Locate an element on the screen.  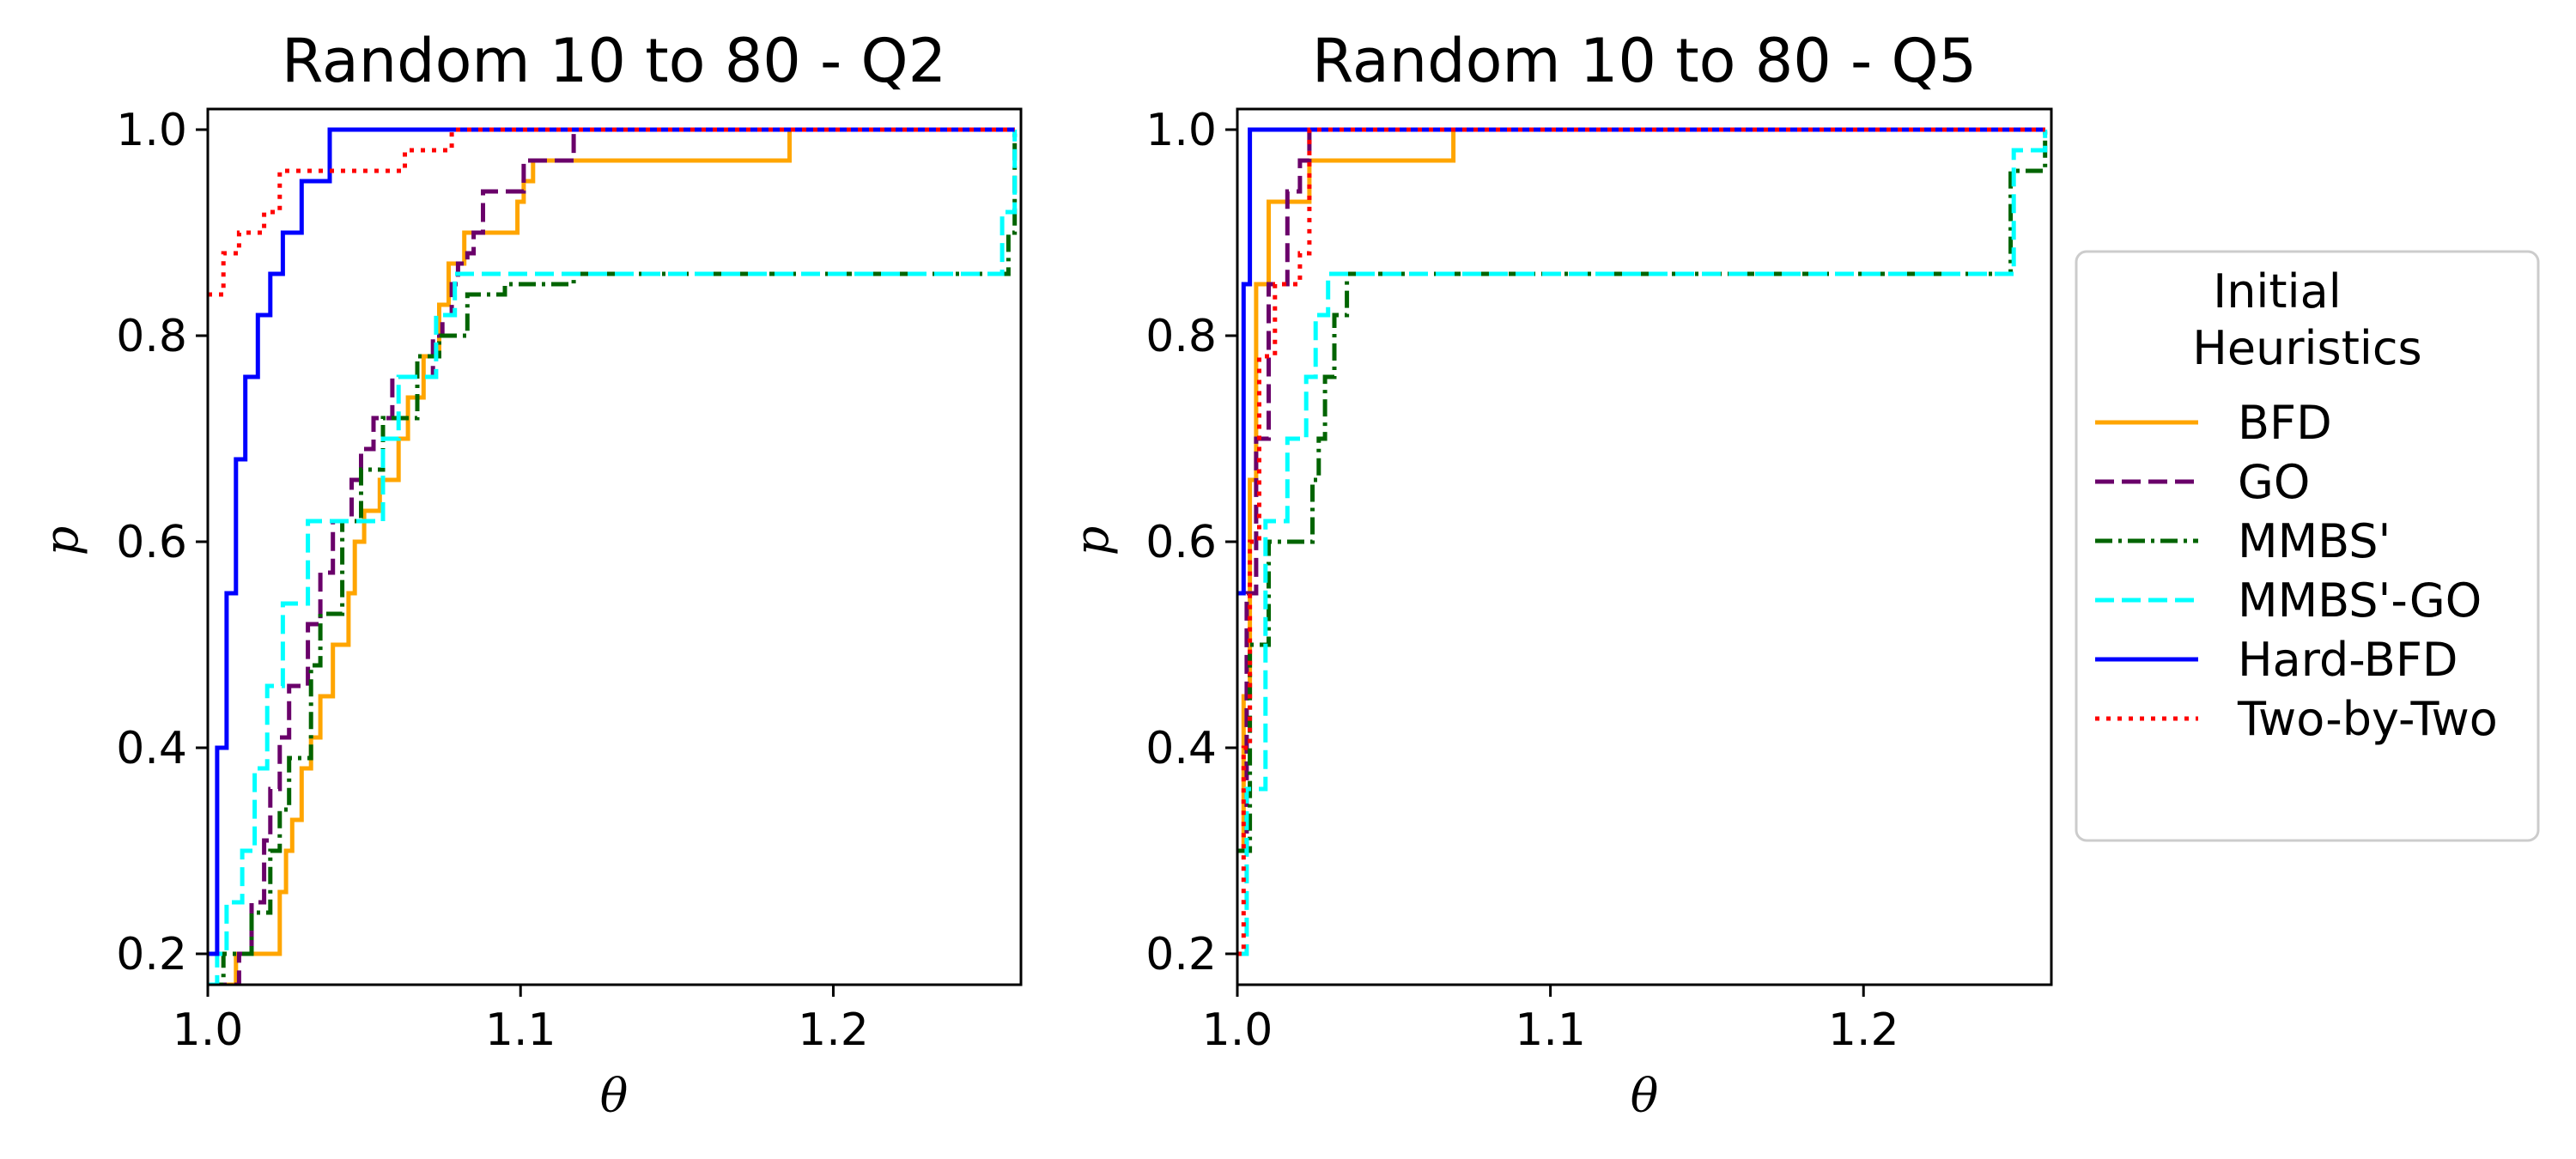
legend-label: Hard-BFD is located at coordinates (2348, 660).